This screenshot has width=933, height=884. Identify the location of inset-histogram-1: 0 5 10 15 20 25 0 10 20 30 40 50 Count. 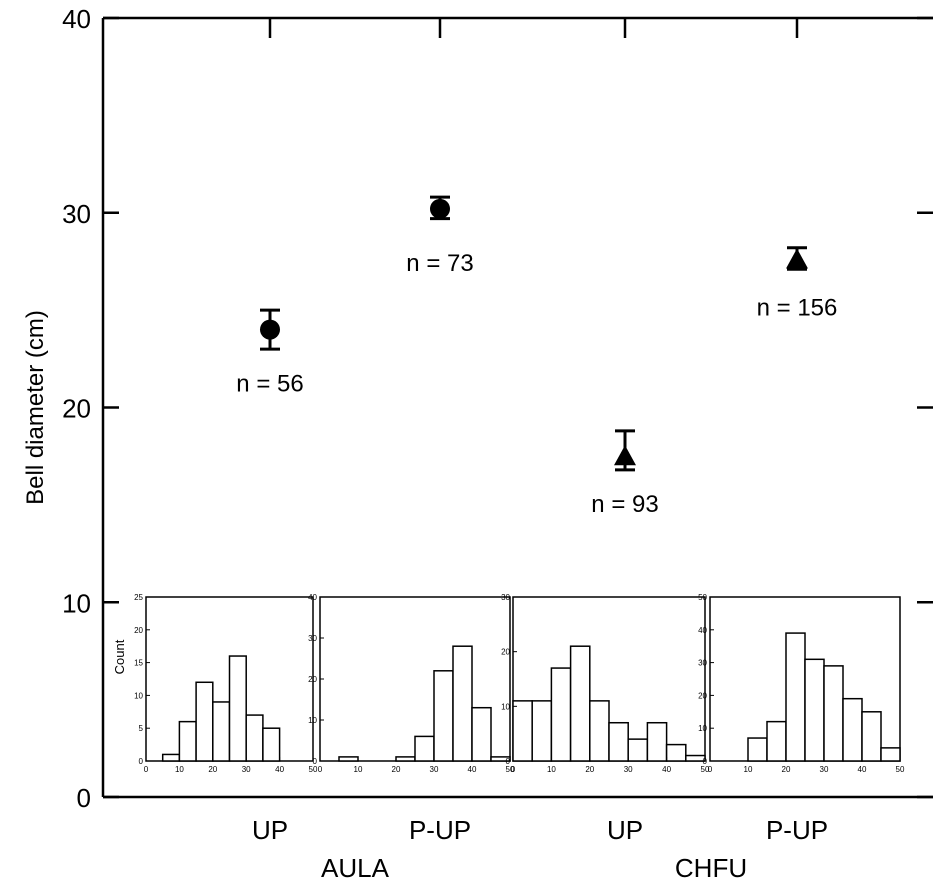
(215, 683).